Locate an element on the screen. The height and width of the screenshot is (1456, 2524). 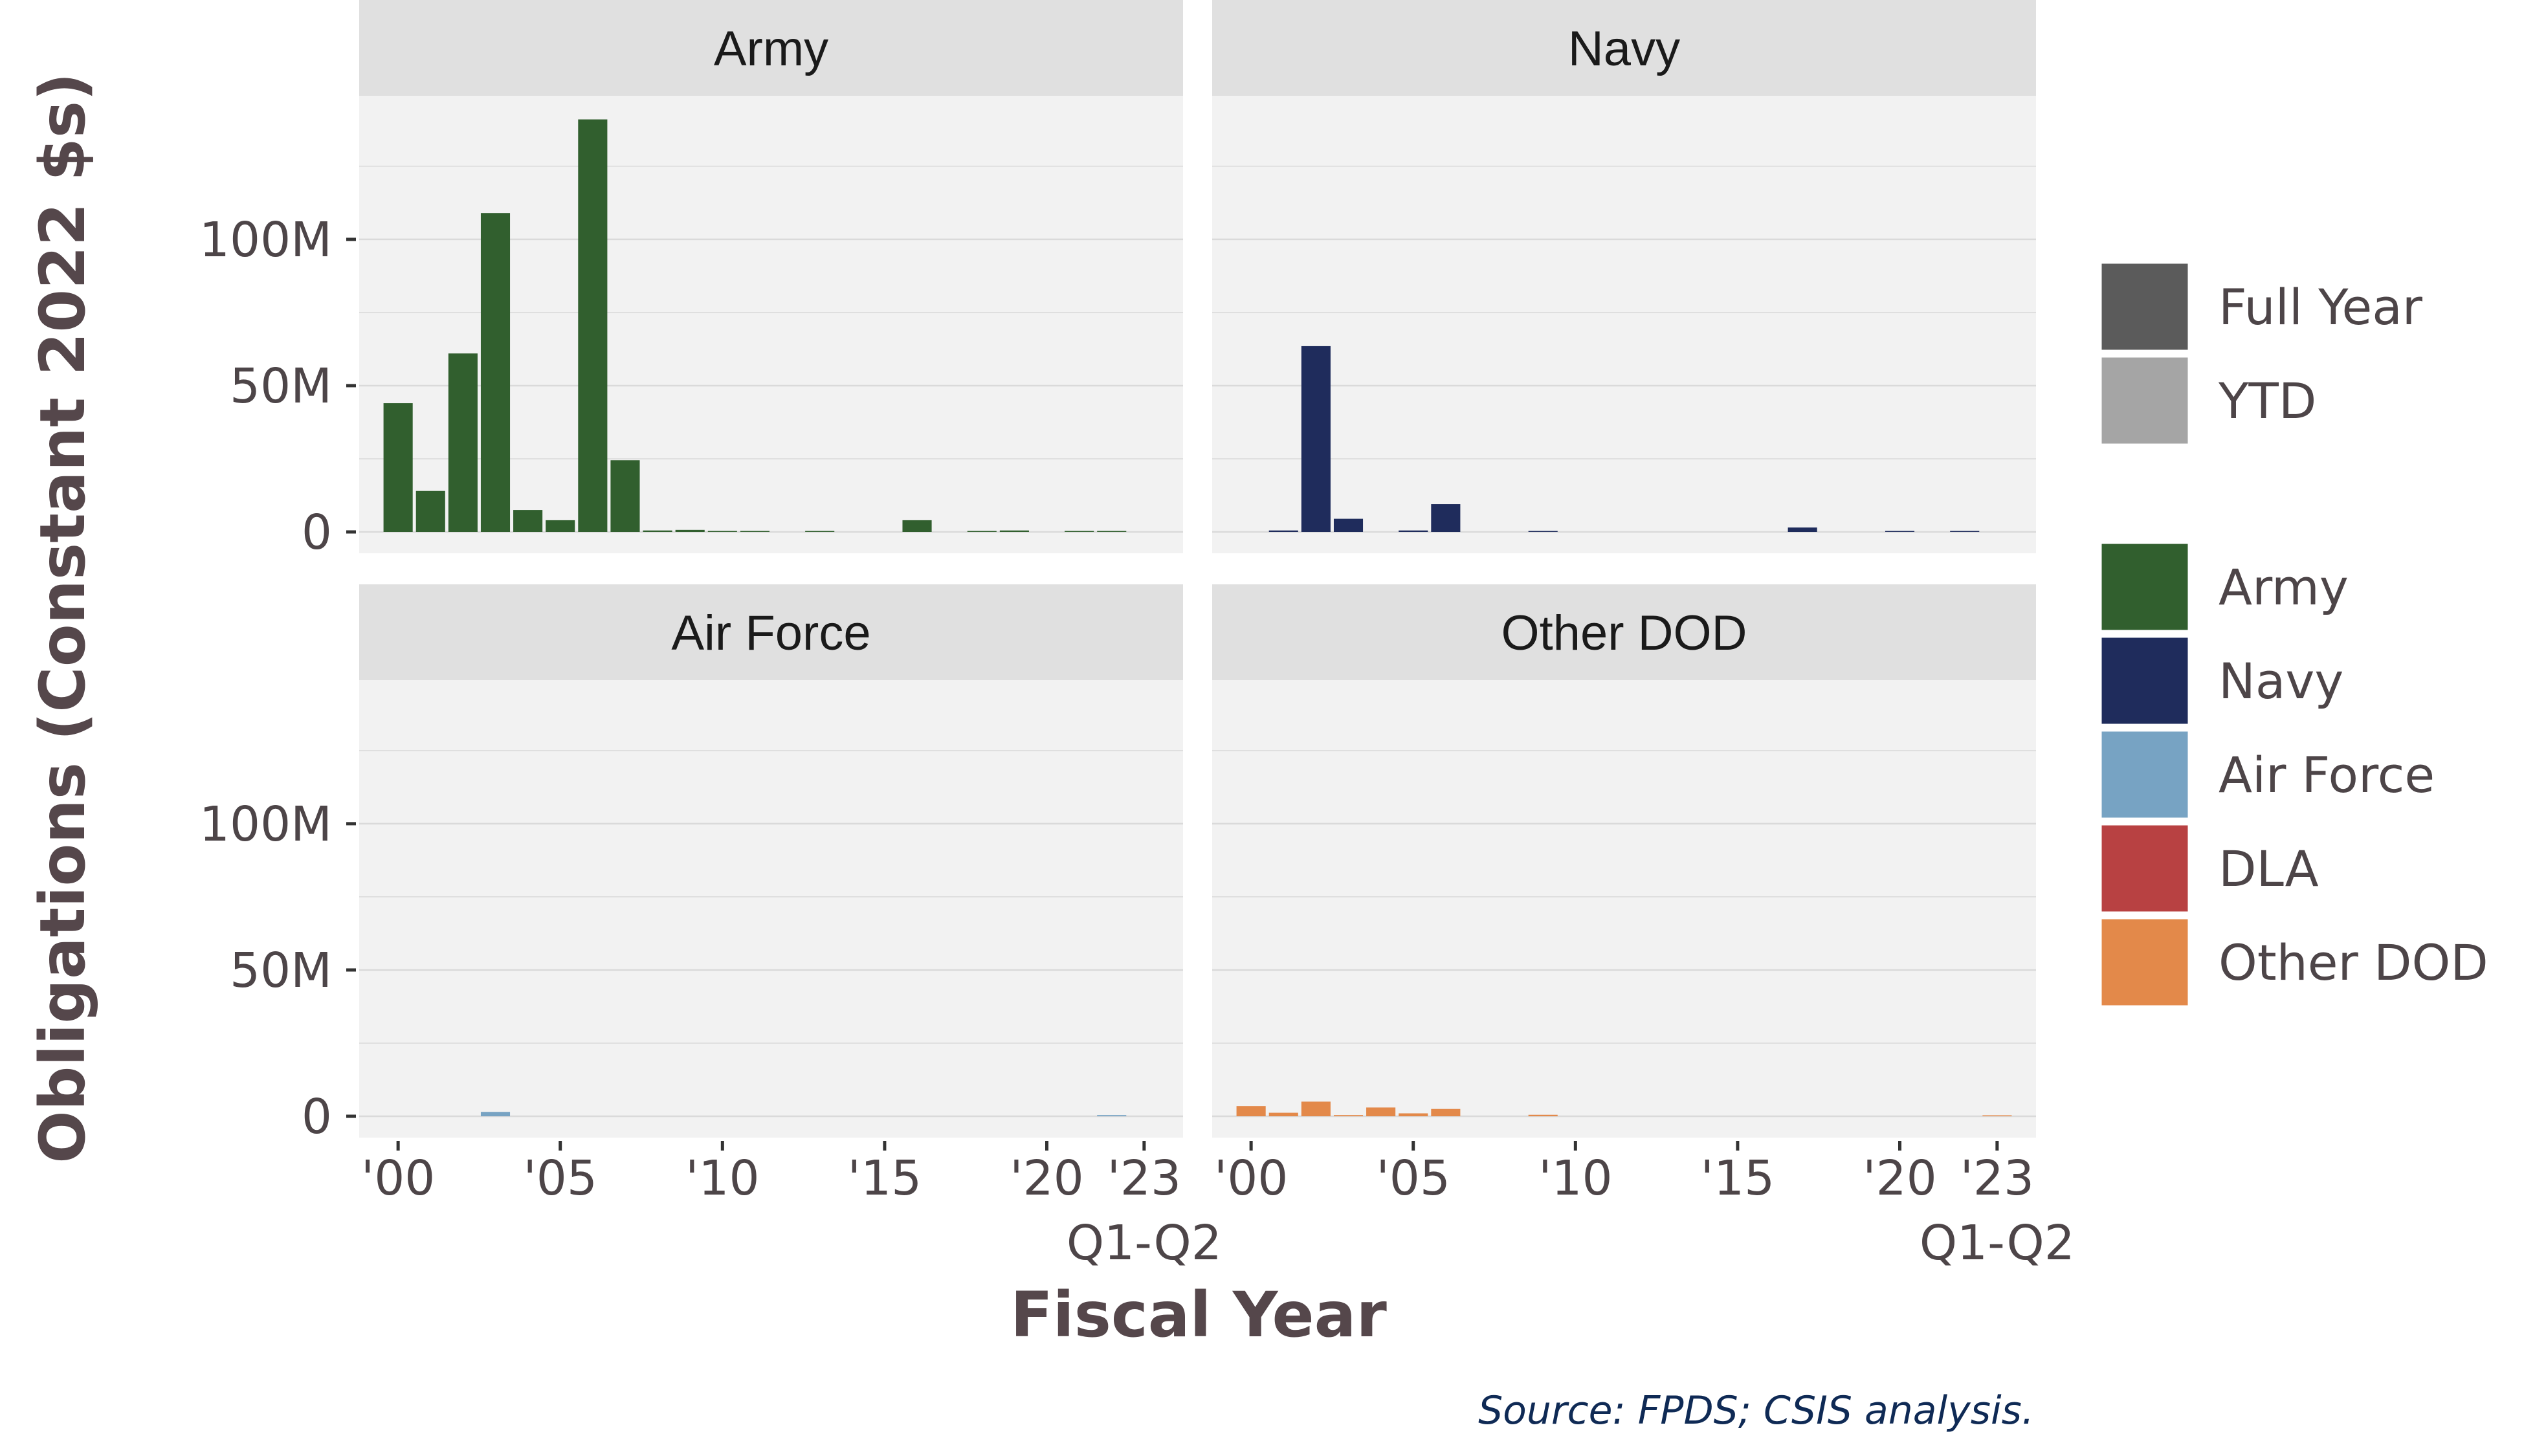
bar-army-2022 is located at coordinates (1112, 531).